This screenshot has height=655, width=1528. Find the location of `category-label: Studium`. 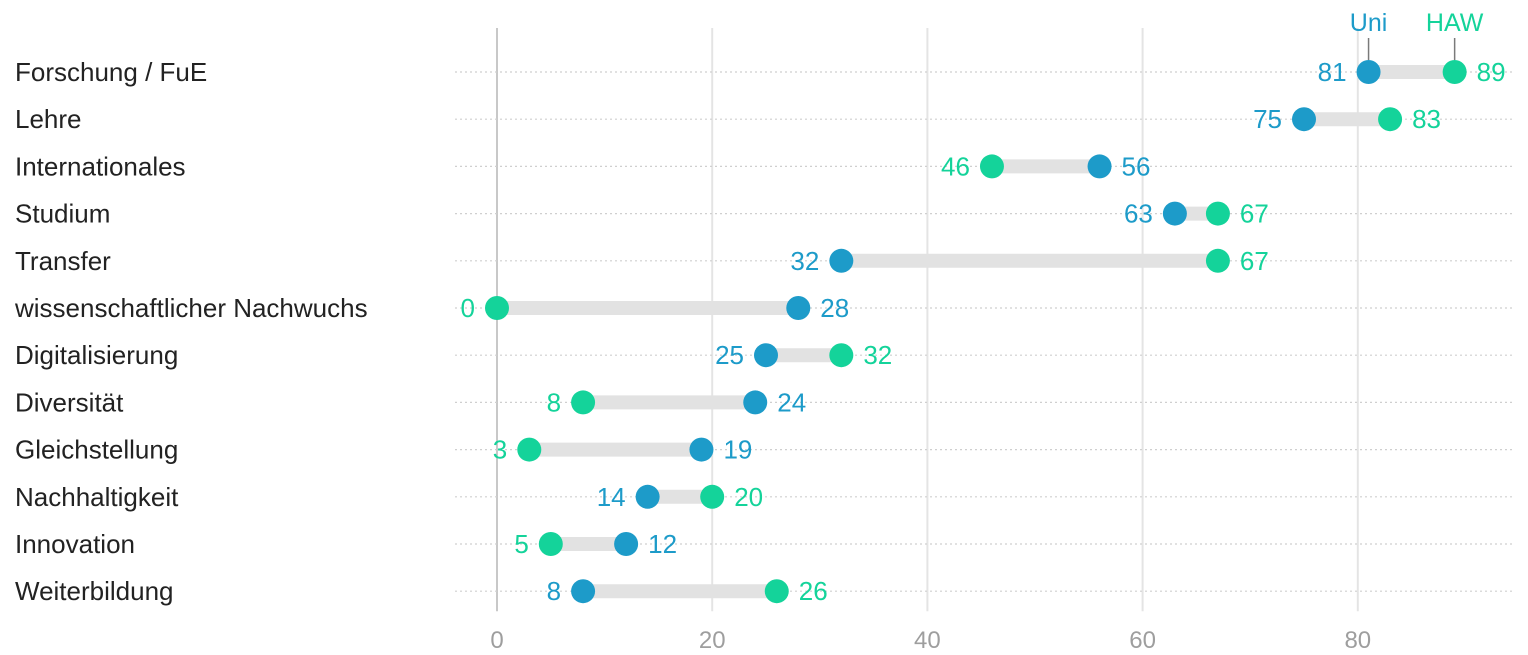

category-label: Studium is located at coordinates (62, 214).